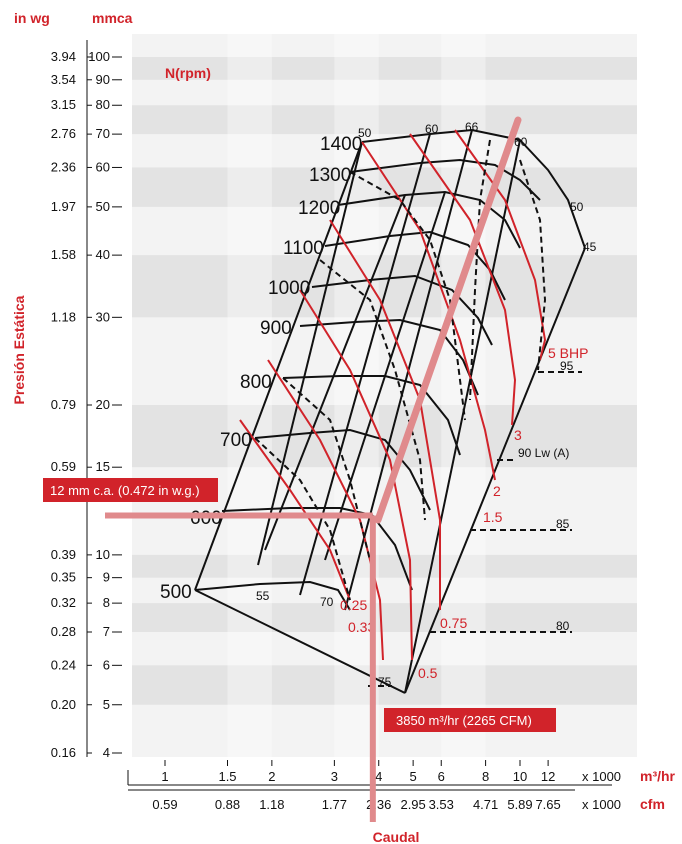 The width and height of the screenshot is (682, 844). What do you see at coordinates (63, 79) in the screenshot?
I see `y-tick-label-inwg: 3.54` at bounding box center [63, 79].